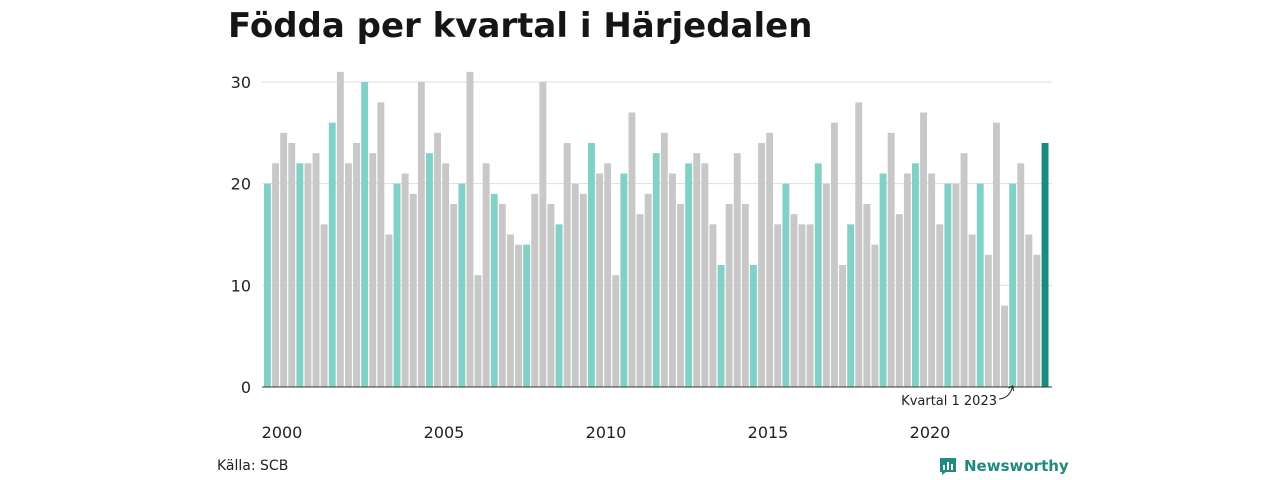  I want to click on brand-logo: Newsworthy, so click(1003, 466).